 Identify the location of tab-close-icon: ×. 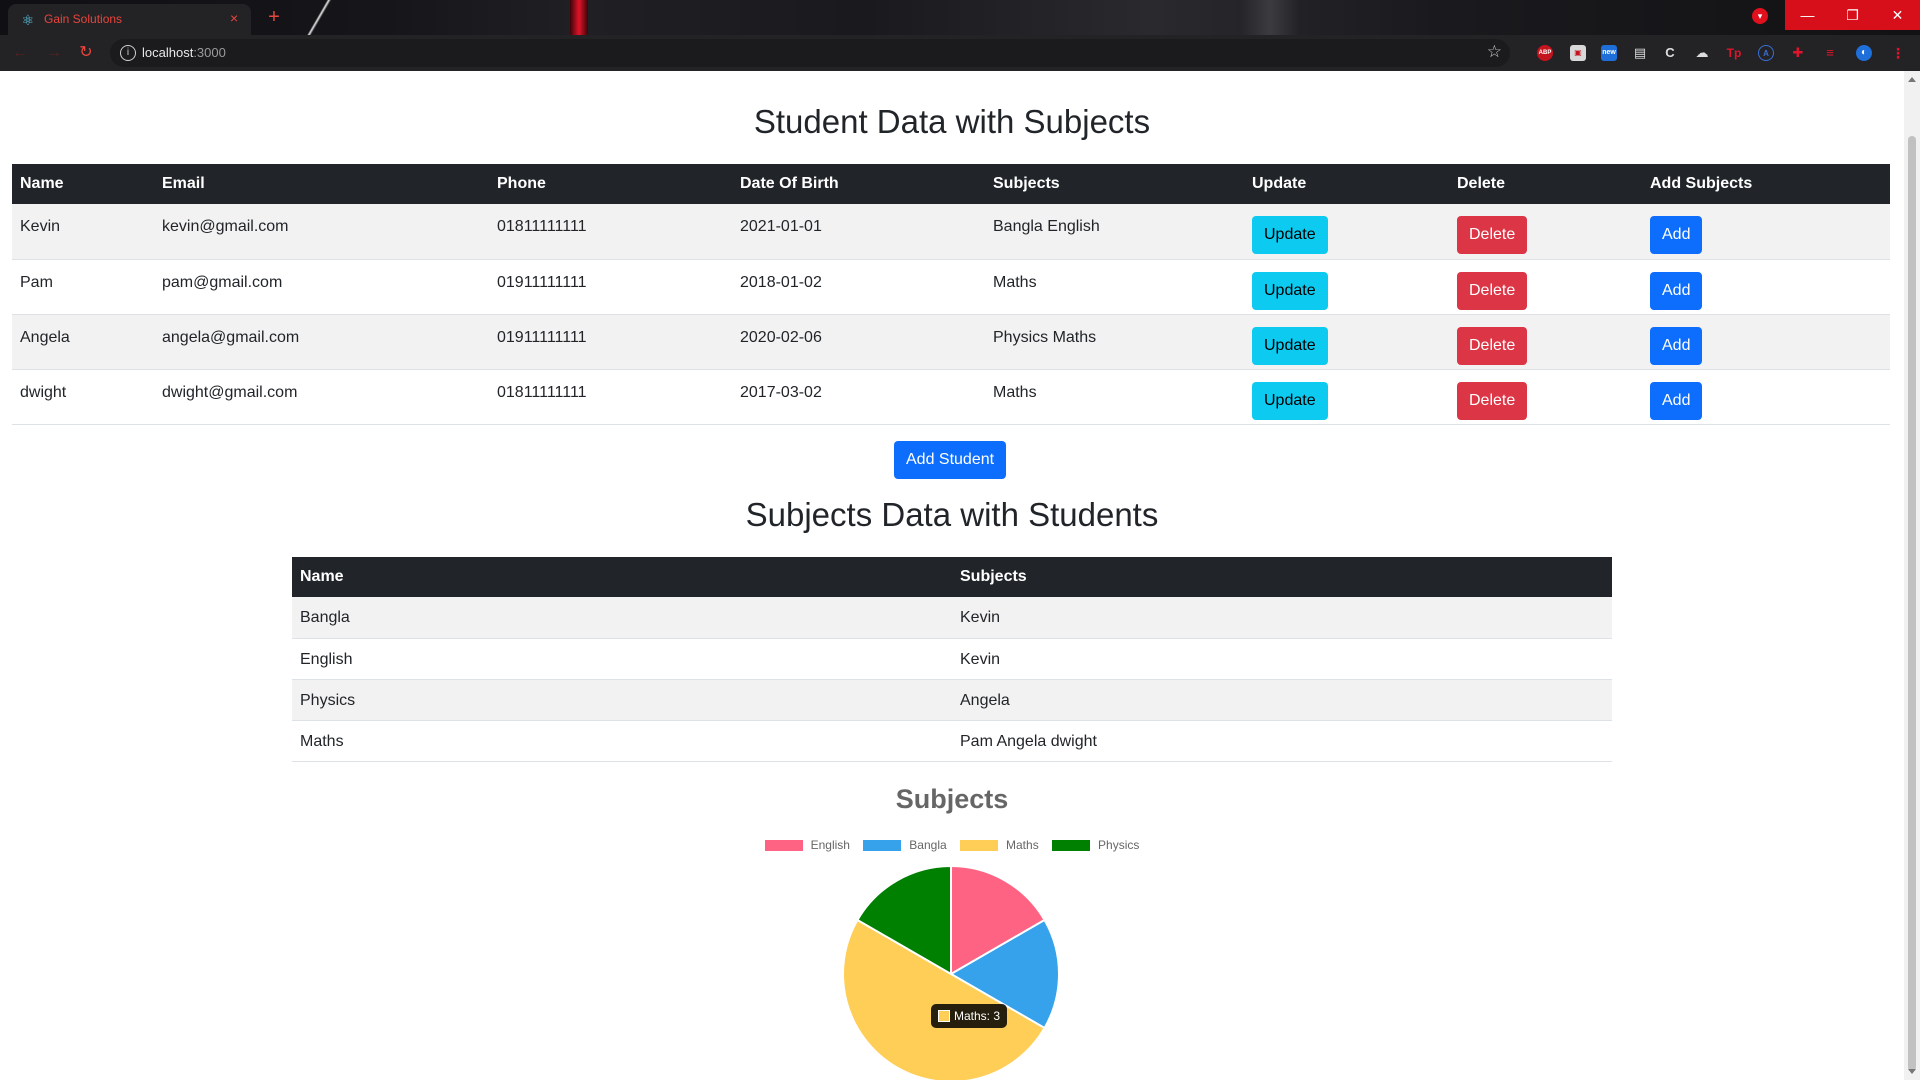
(234, 18).